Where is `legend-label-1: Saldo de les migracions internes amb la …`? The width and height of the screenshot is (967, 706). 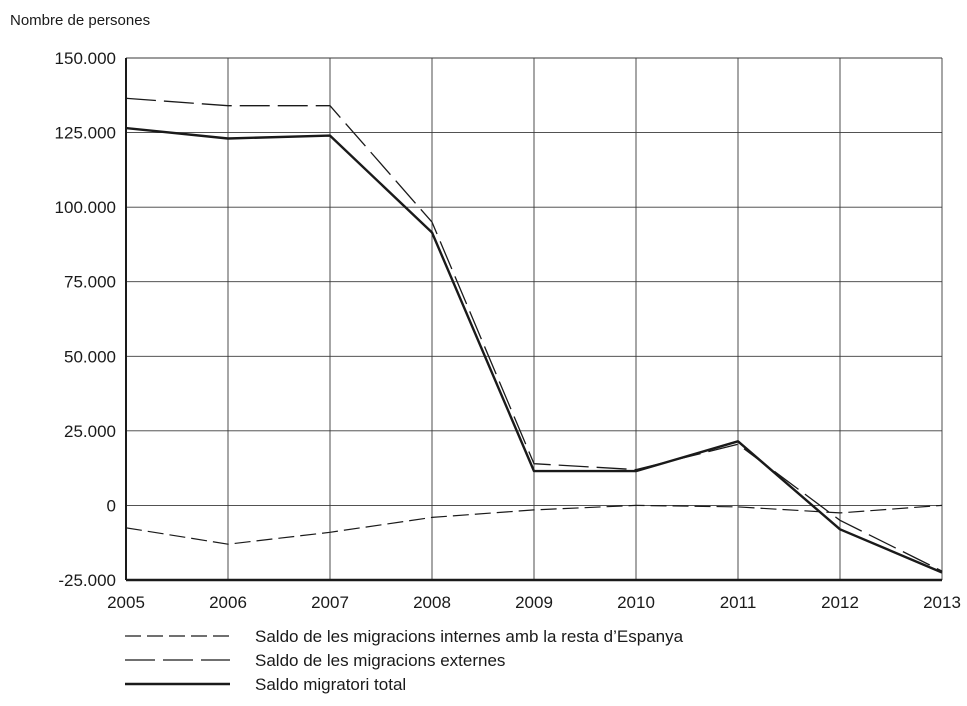 legend-label-1: Saldo de les migracions internes amb la … is located at coordinates (469, 636).